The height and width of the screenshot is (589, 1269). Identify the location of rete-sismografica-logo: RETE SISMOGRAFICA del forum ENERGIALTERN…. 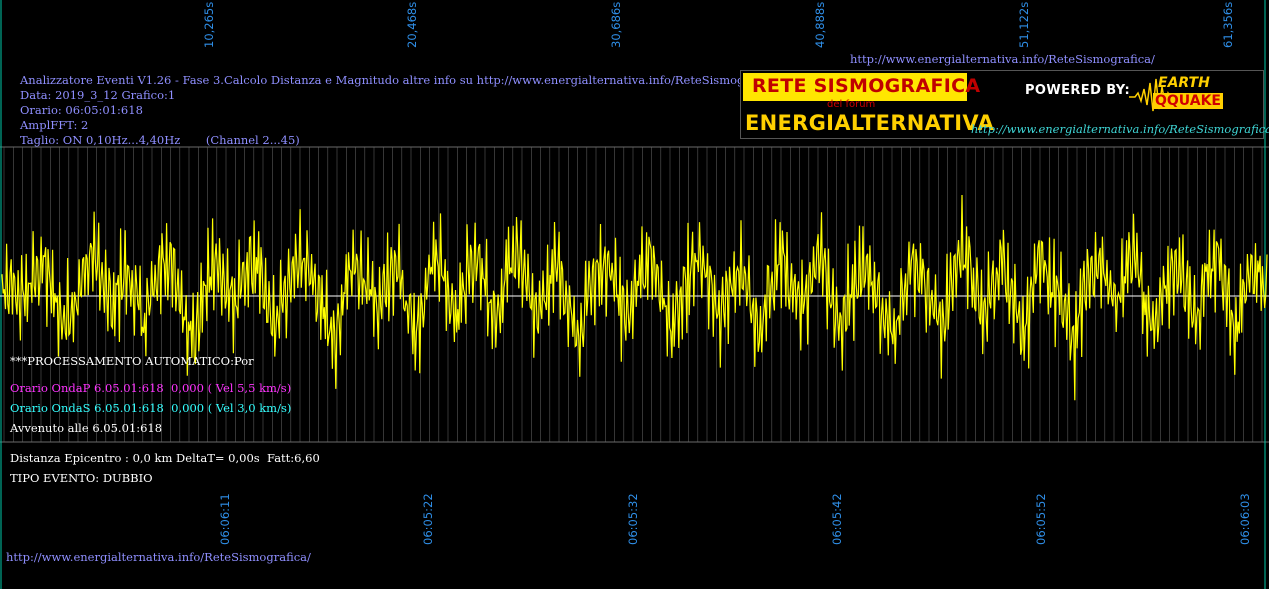
(1004, 104).